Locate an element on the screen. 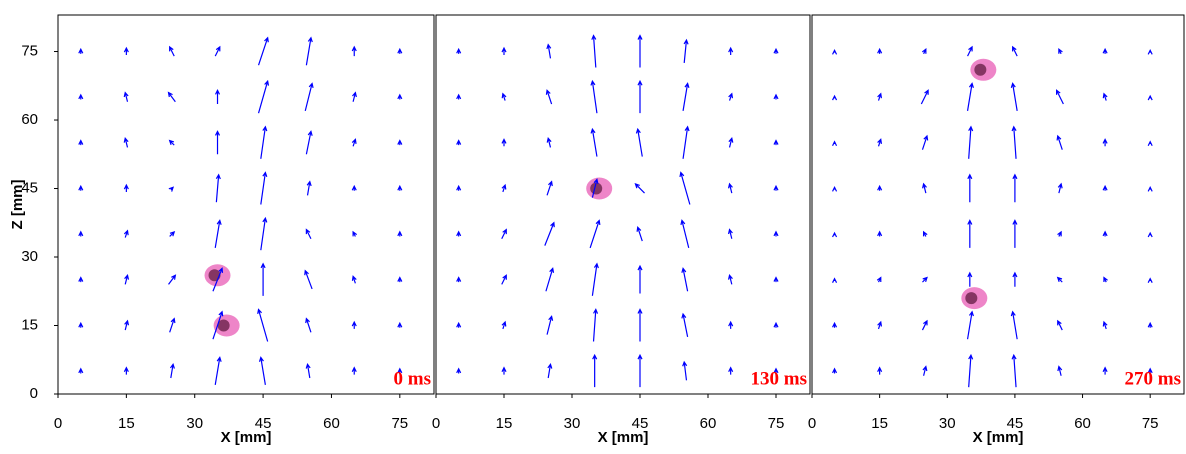 This screenshot has height=454, width=1186. x-tick-label: 0 is located at coordinates (812, 423).